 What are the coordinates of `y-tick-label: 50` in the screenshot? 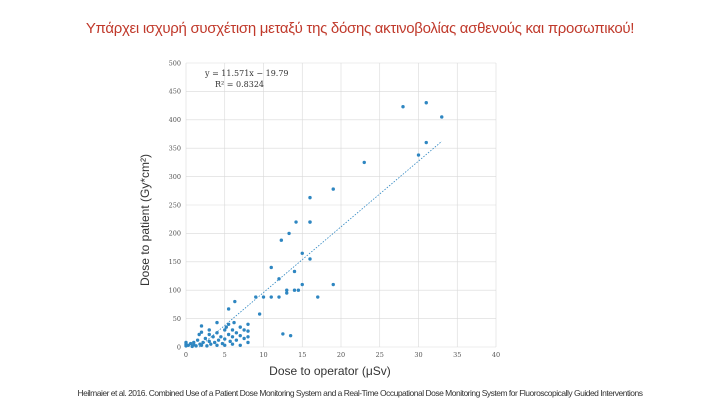 It's located at (177, 319).